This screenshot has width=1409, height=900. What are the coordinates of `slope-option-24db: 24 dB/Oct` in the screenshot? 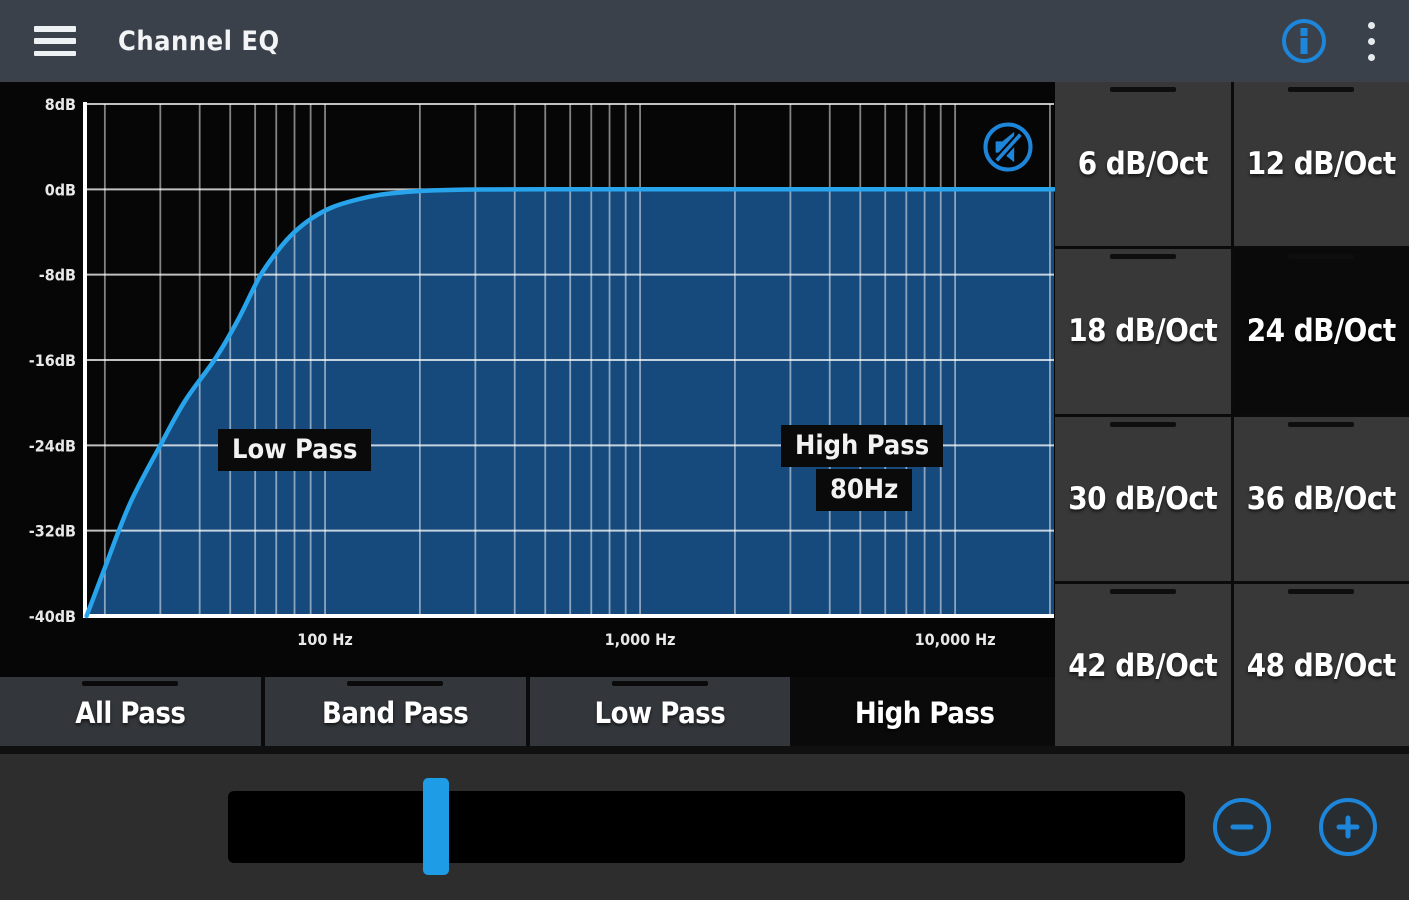 It's located at (1321, 331).